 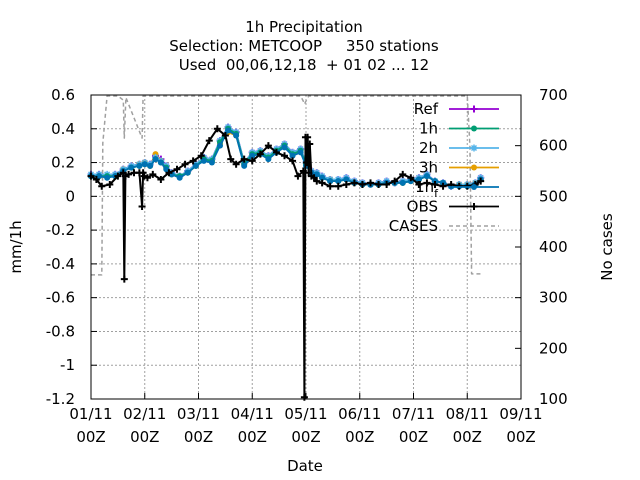 I want to click on legend-item-1h: 1h, so click(x=459, y=129).